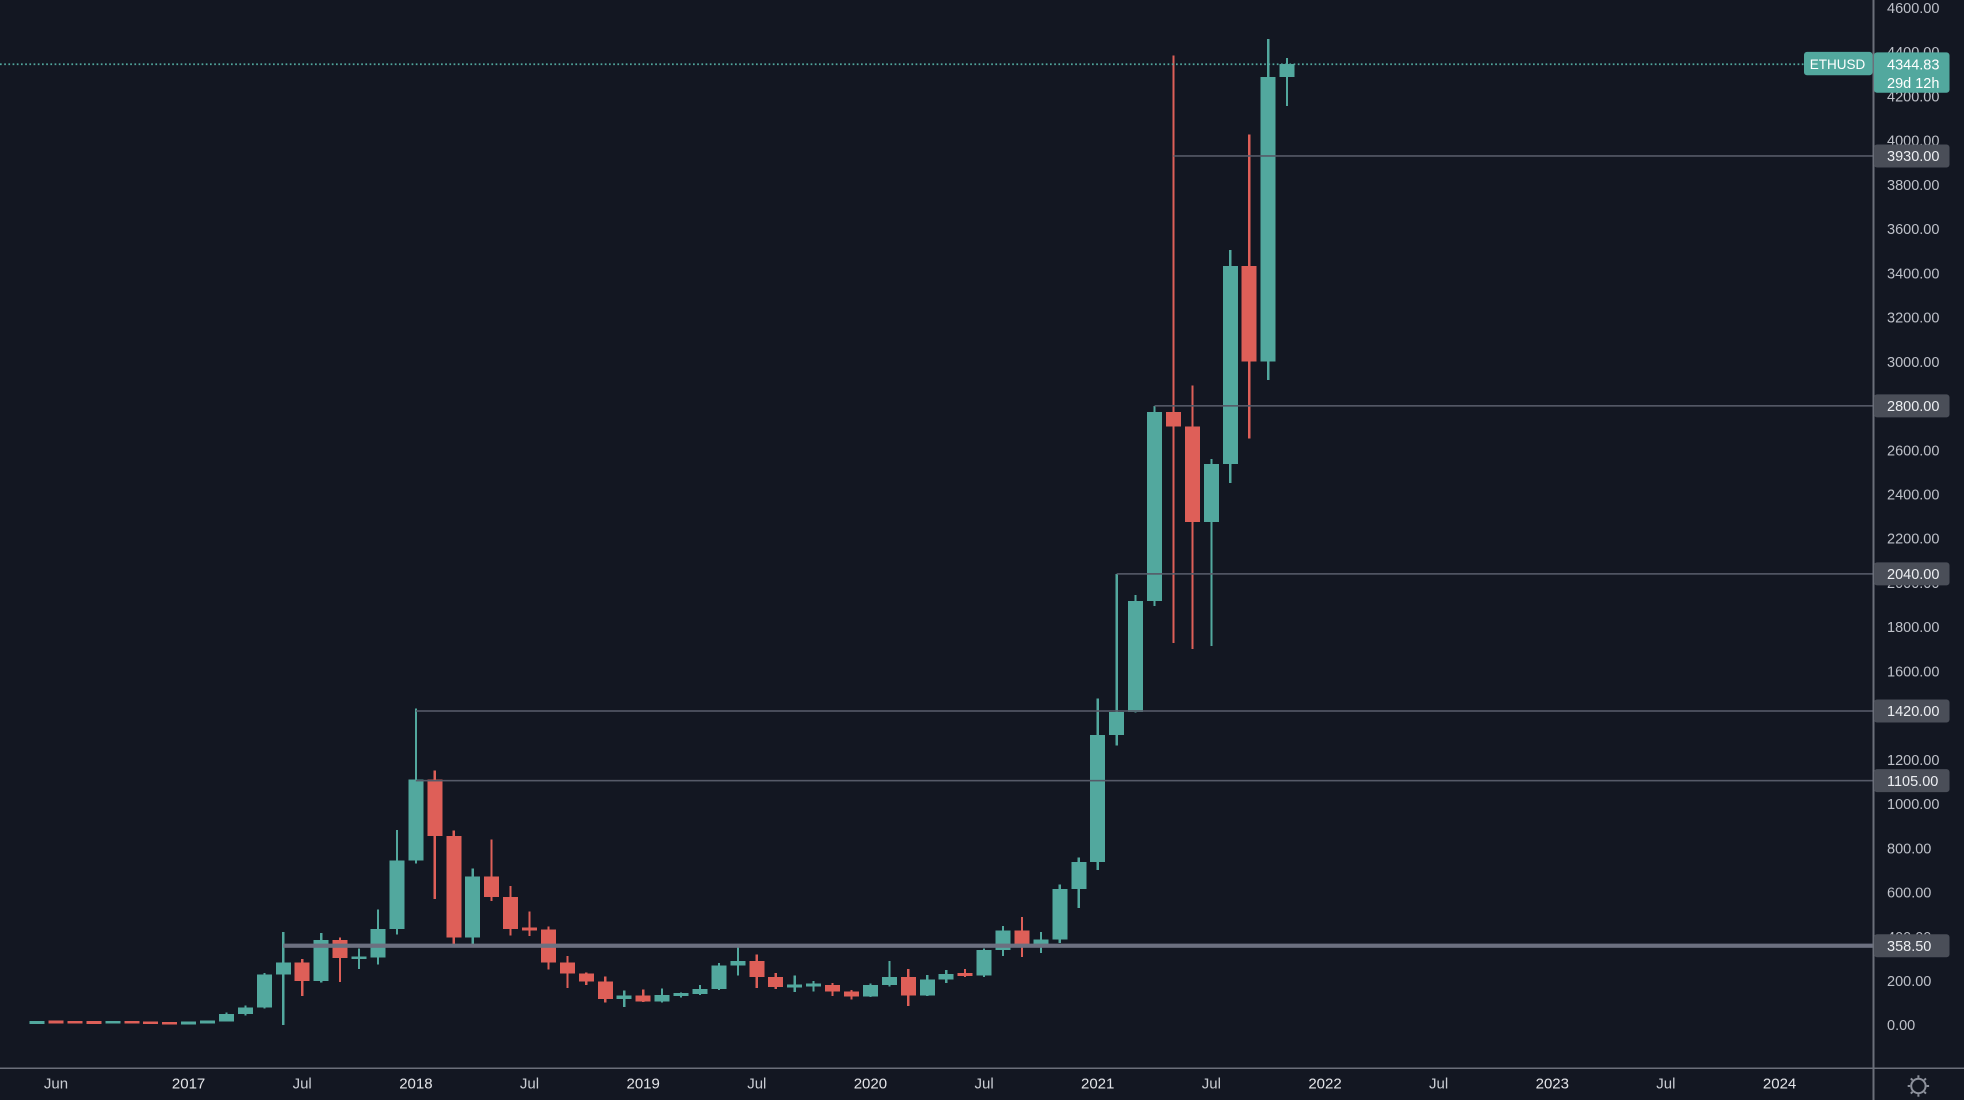 Image resolution: width=1964 pixels, height=1100 pixels. Describe the element at coordinates (1913, 407) in the screenshot. I see `svg-text: 2800.00` at that location.